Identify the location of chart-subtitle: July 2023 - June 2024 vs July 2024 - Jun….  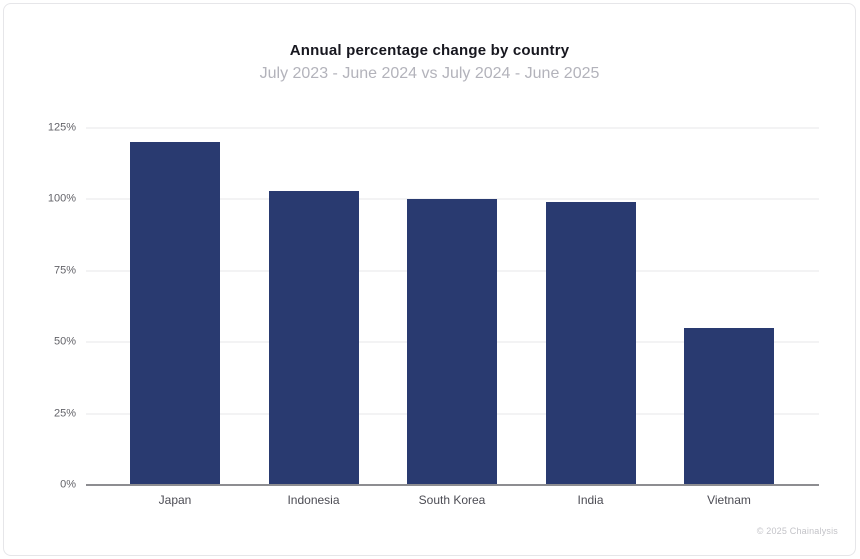
(429, 73).